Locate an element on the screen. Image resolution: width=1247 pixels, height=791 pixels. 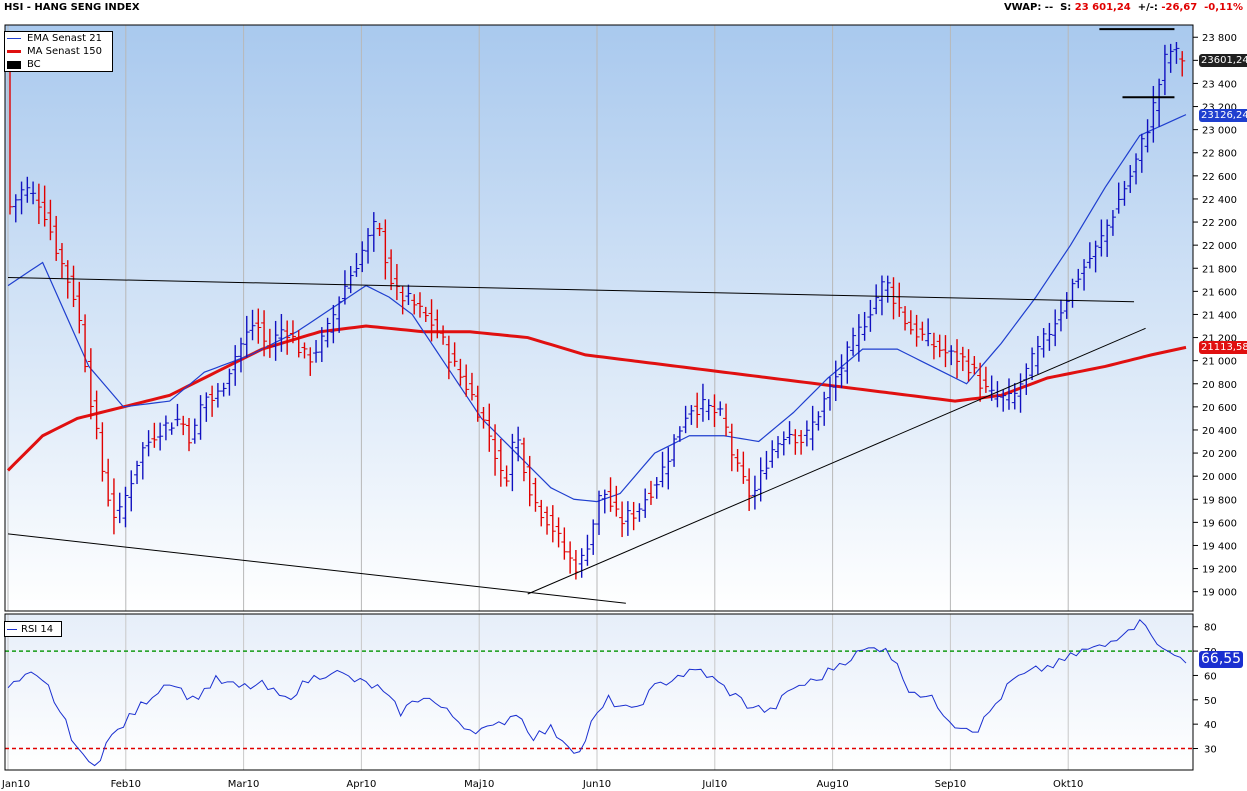
y-tick-label: 20 200 is located at coordinates (1219, 454).